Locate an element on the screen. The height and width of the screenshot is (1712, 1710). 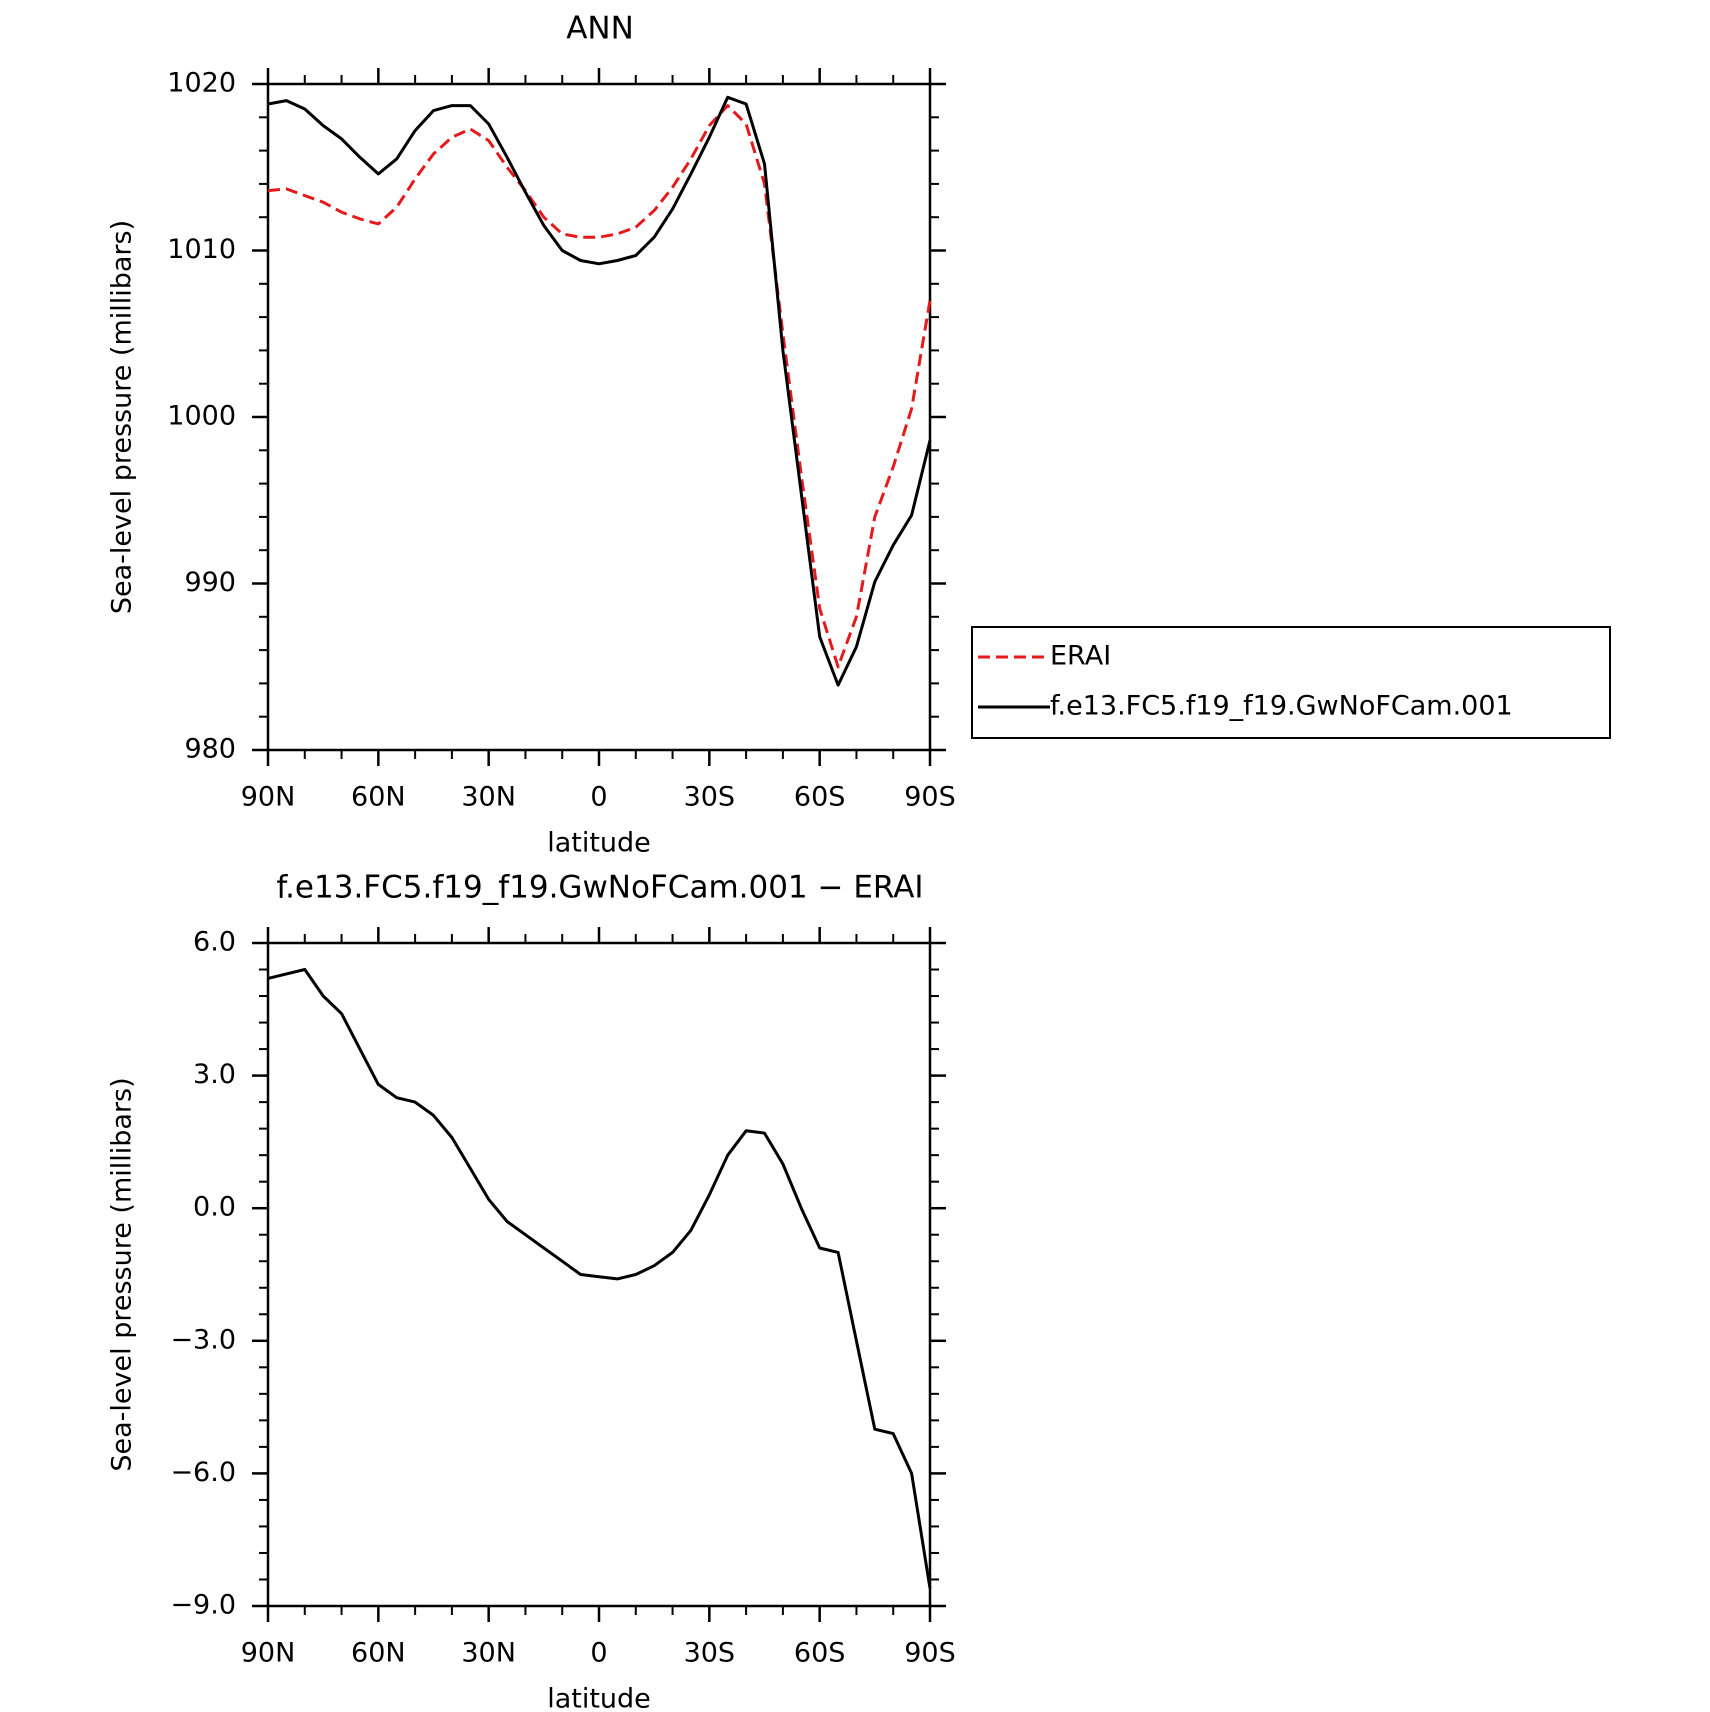
chart-title: ANN is located at coordinates (600, 29).